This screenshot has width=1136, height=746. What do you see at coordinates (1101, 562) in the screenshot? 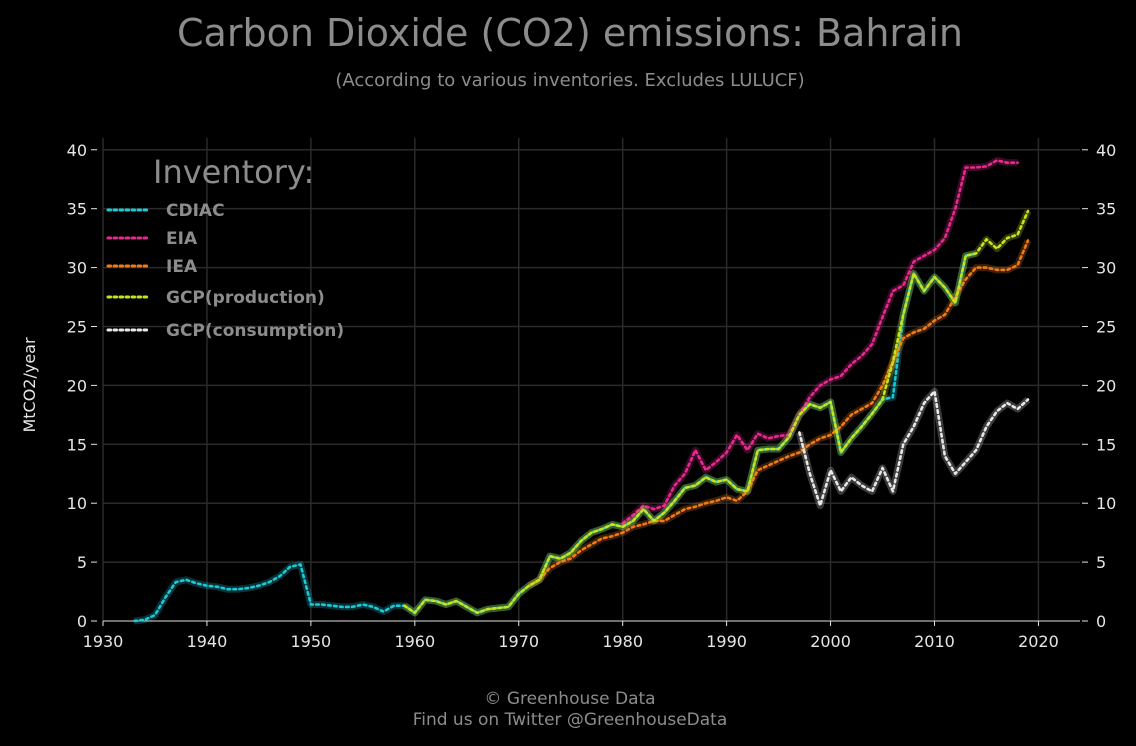
I see `y-tick-label-right: 5` at bounding box center [1101, 562].